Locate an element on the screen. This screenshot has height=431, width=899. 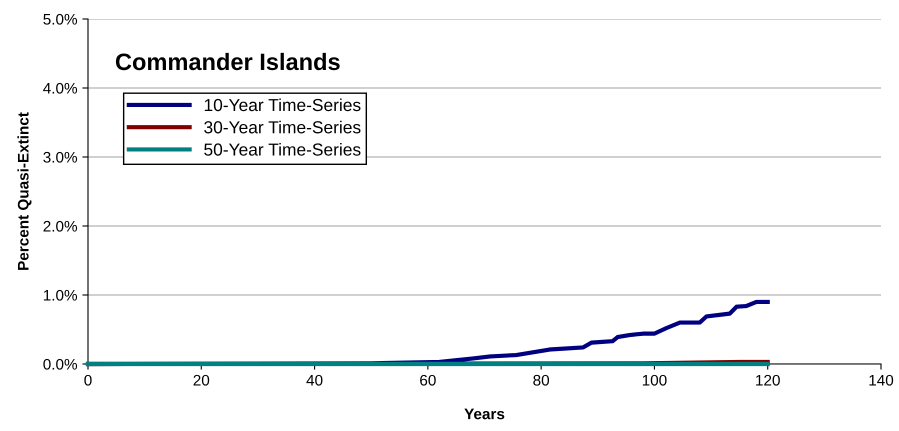
text: Commander Islands is located at coordinates (228, 61).